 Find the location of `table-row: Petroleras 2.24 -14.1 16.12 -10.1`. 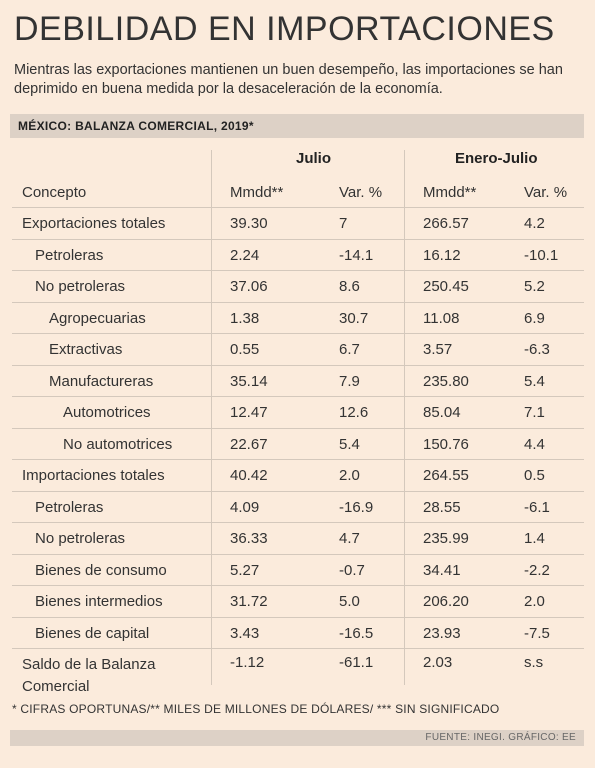

table-row: Petroleras 2.24 -14.1 16.12 -10.1 is located at coordinates (298, 255).